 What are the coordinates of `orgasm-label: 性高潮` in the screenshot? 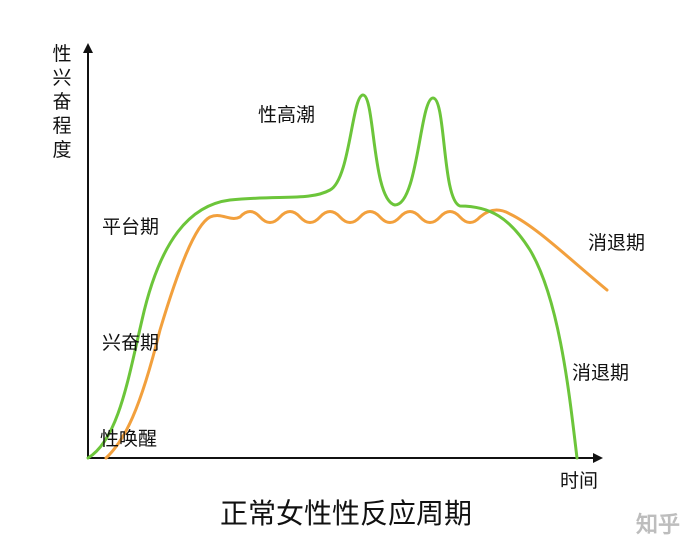 It's located at (287, 115).